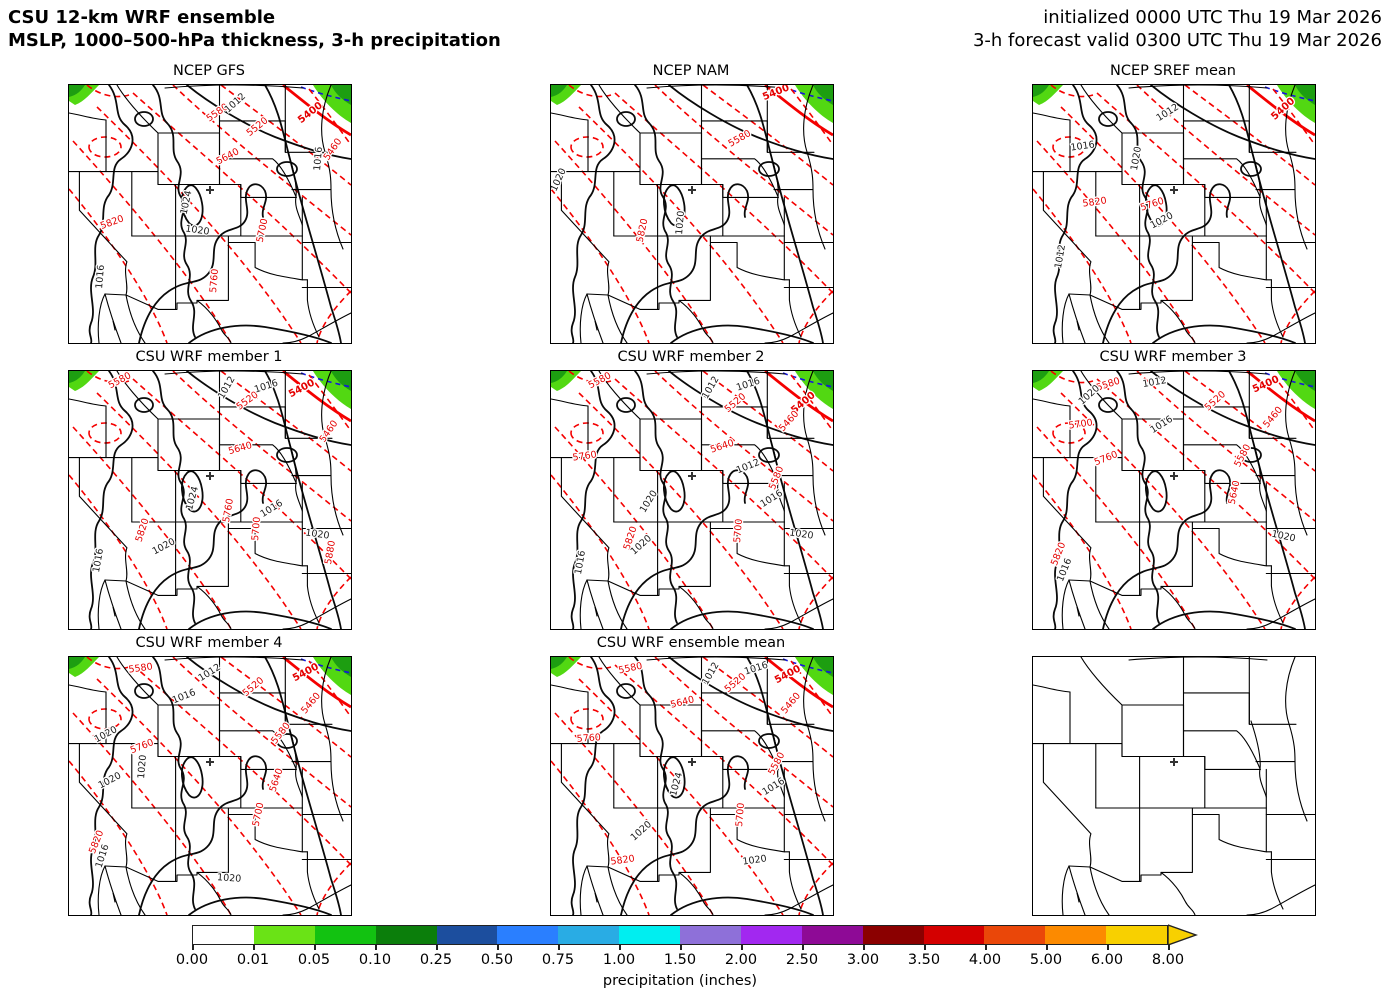  Describe the element at coordinates (192, 960) in the screenshot. I see `colorbar-tick-label: 0.00` at that location.